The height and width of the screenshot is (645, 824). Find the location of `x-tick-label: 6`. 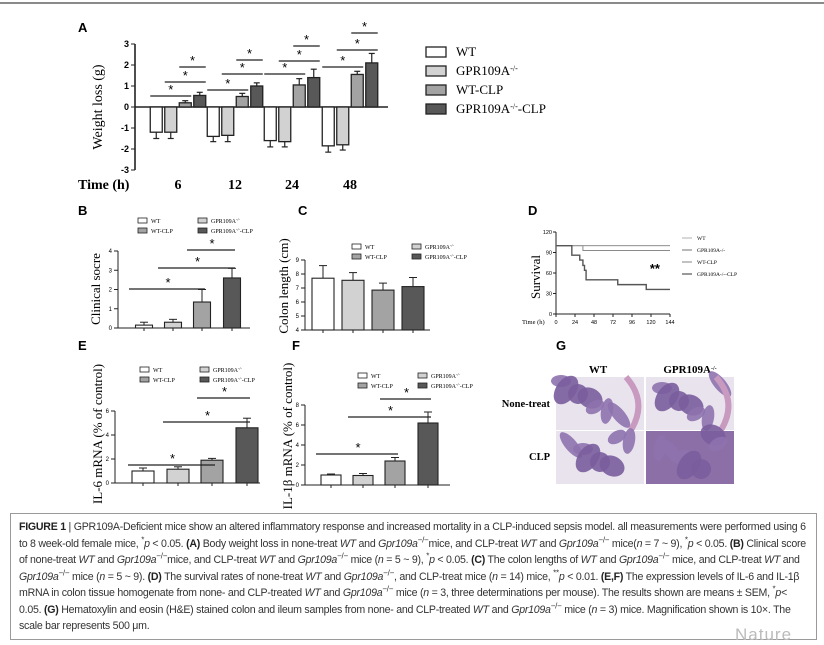

x-tick-label: 6 is located at coordinates (178, 185).